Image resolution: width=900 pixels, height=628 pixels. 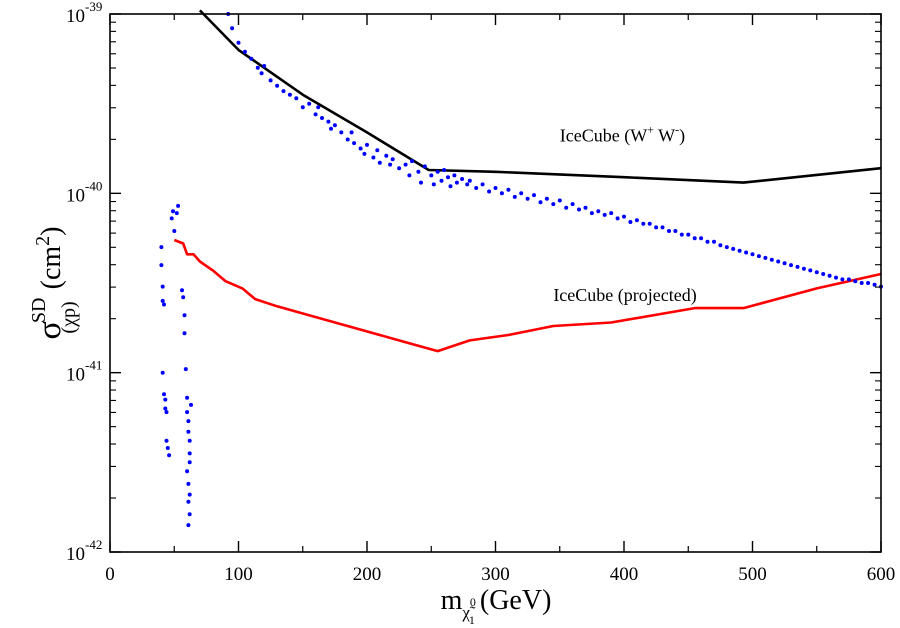 I want to click on x-tick-label-3: 300, so click(x=495, y=574).